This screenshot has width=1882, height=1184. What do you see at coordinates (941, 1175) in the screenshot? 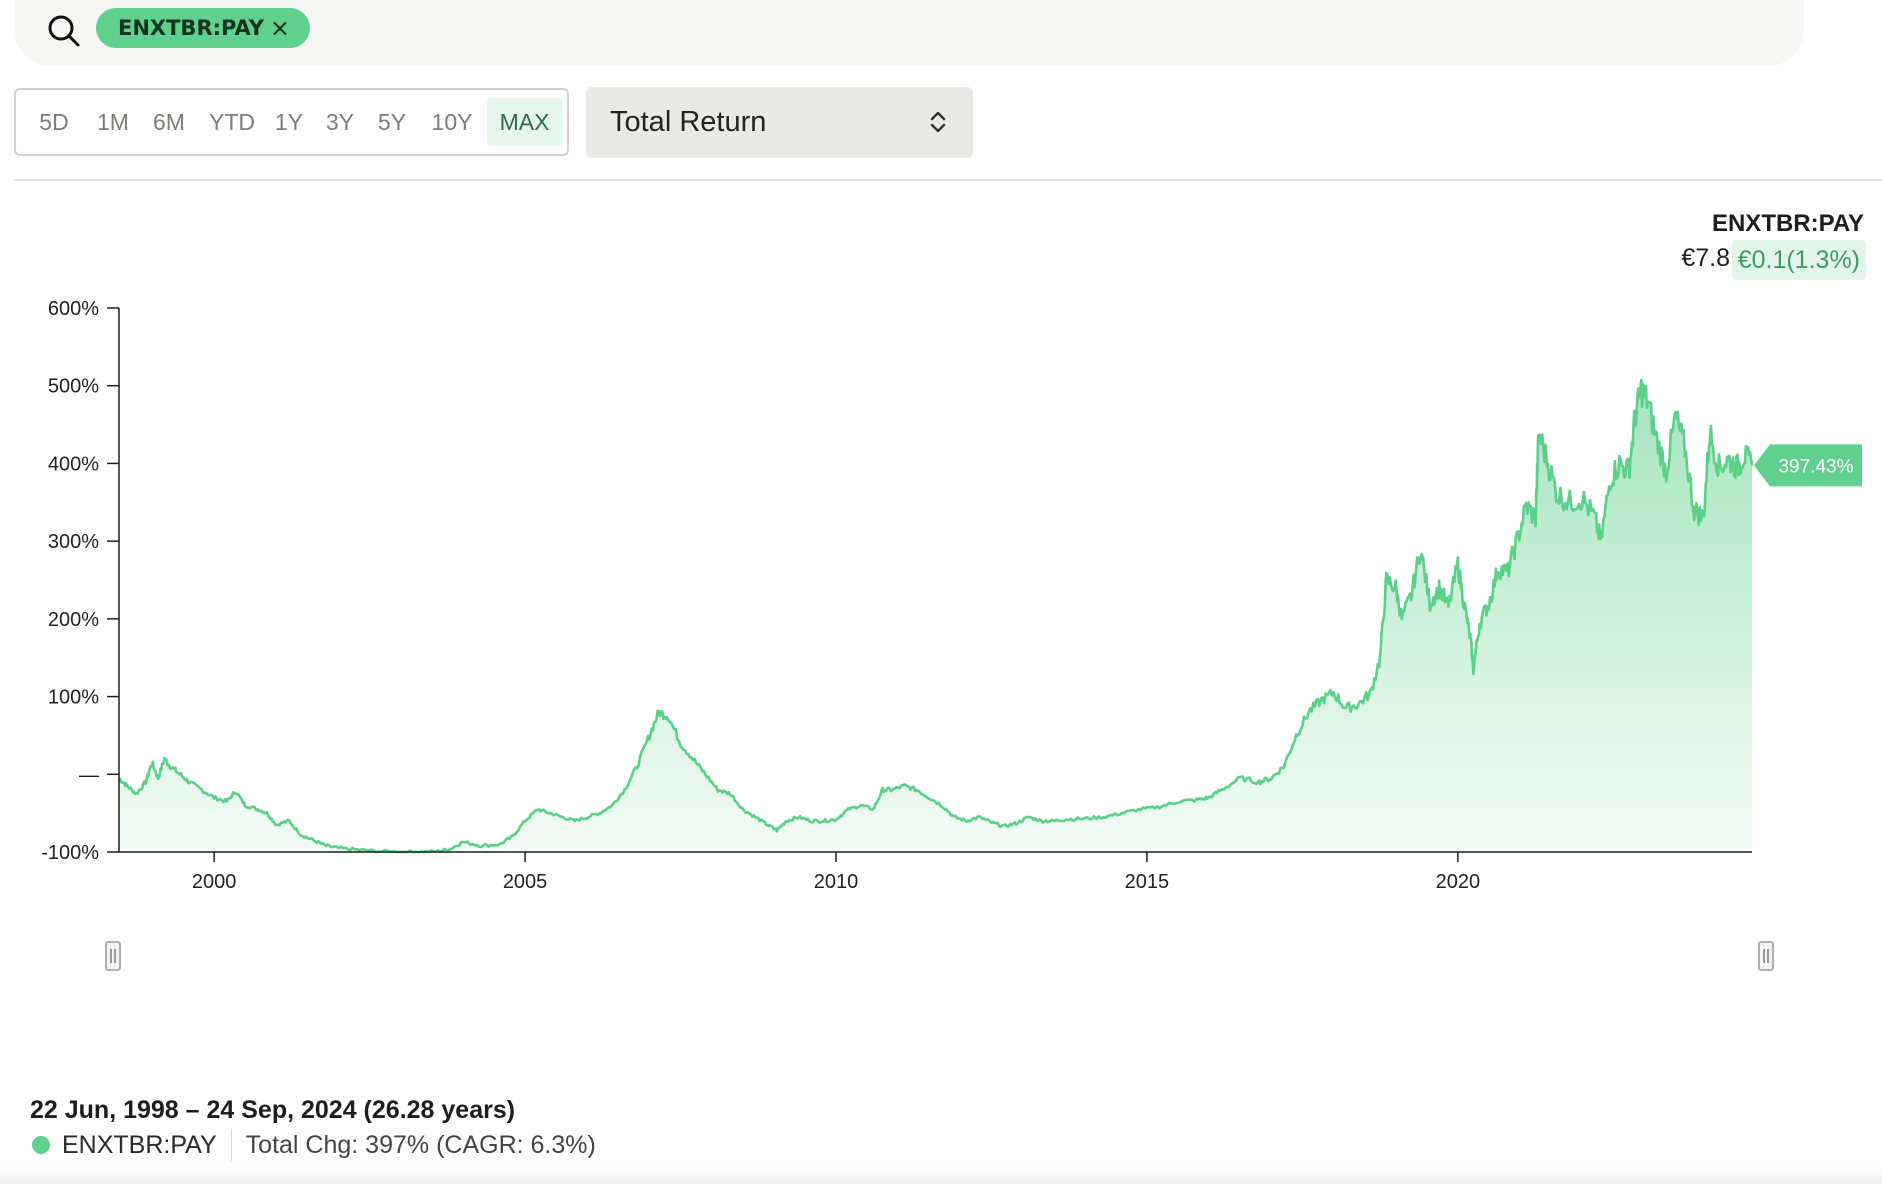
I see `bottom-fade` at bounding box center [941, 1175].